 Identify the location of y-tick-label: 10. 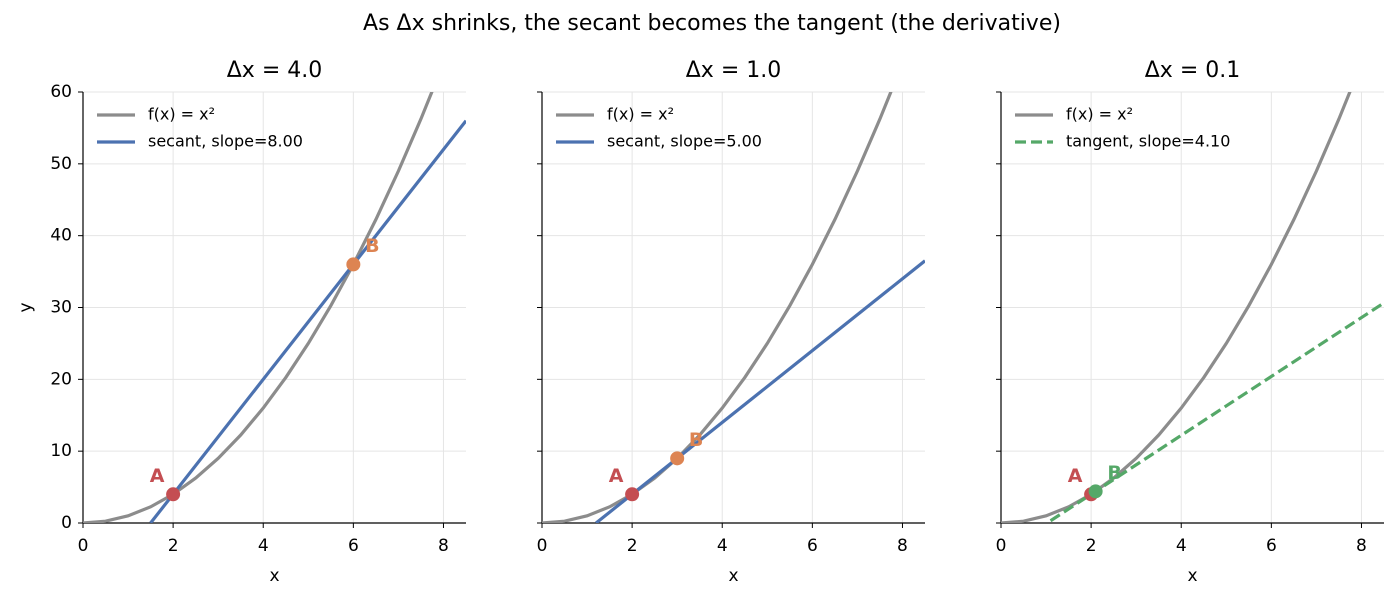
(61, 451).